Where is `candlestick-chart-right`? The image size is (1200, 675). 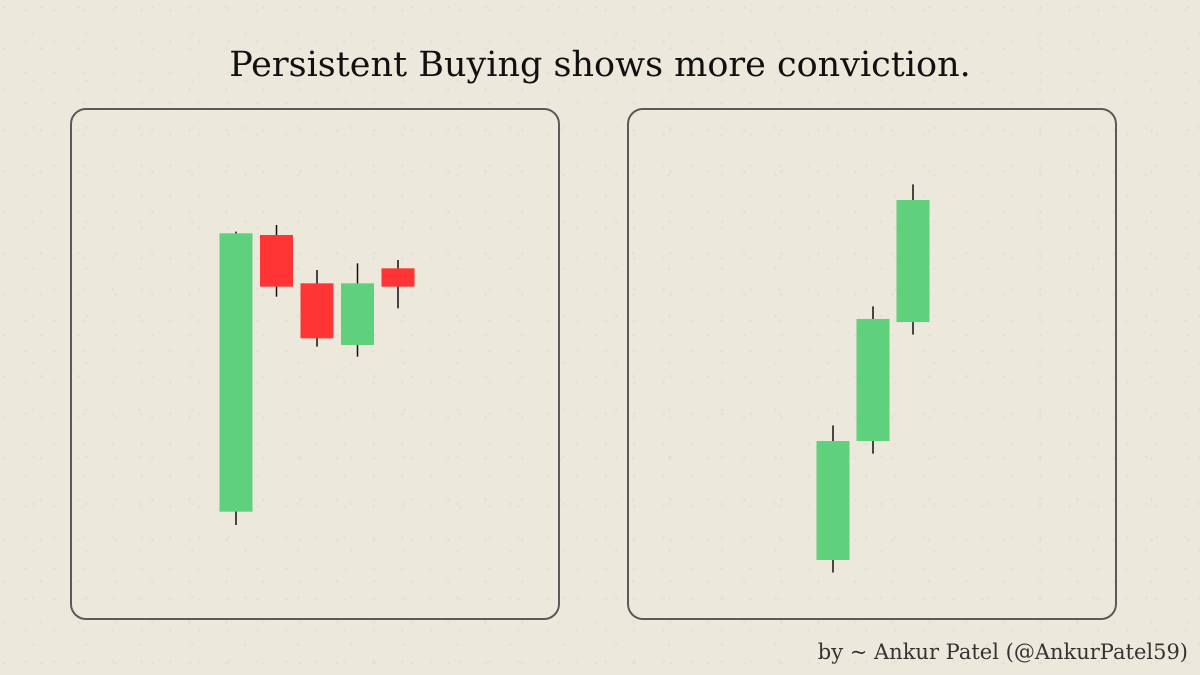
candlestick-chart-right is located at coordinates (873, 378).